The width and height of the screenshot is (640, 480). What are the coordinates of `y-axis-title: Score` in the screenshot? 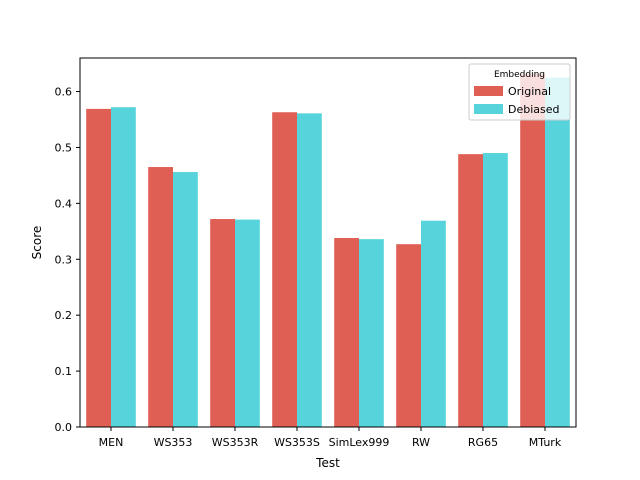 It's located at (37, 243).